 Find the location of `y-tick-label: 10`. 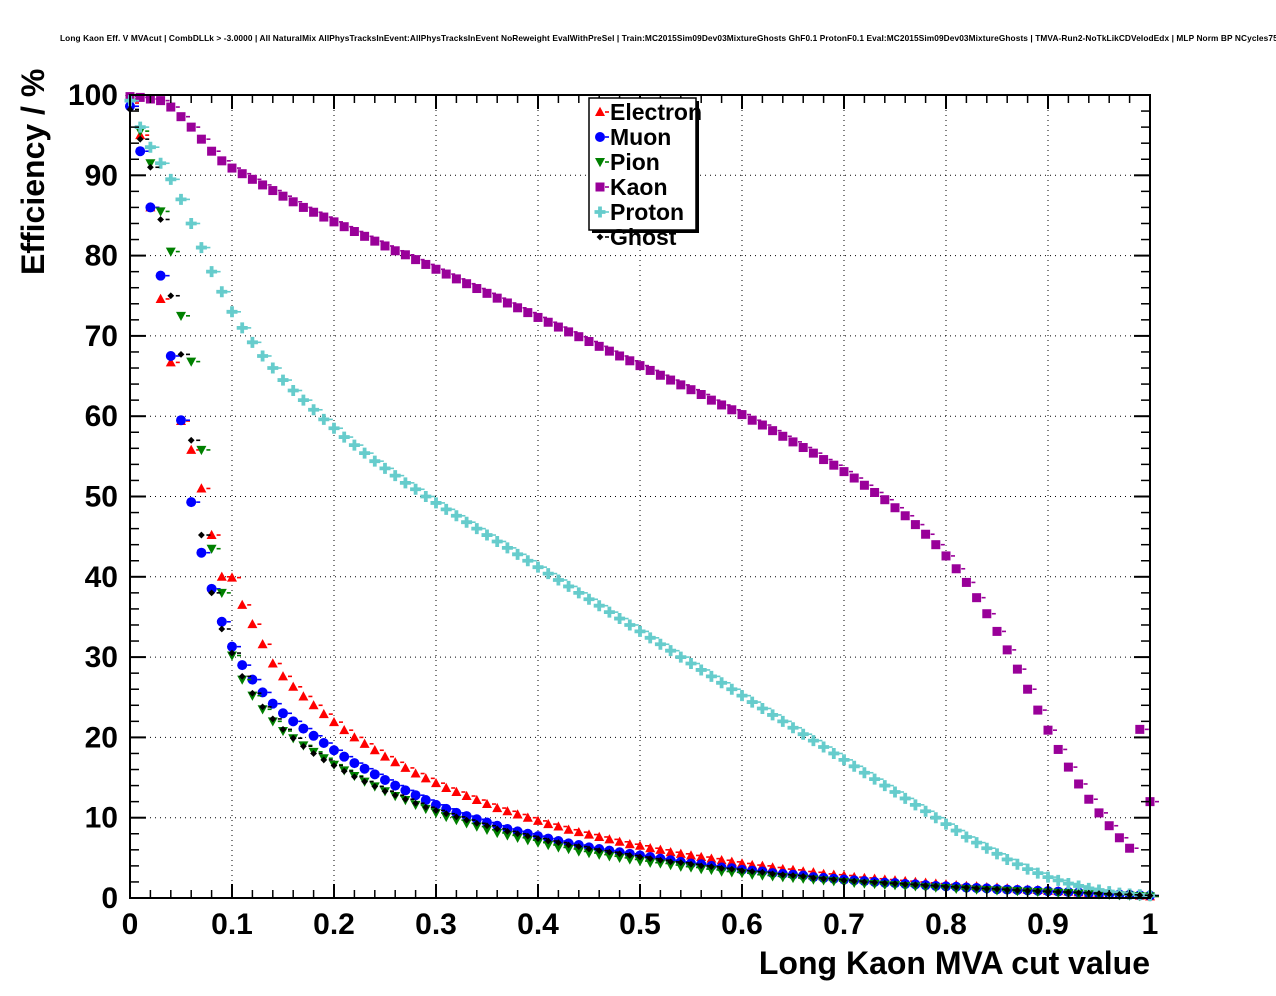

y-tick-label: 10 is located at coordinates (101, 818).